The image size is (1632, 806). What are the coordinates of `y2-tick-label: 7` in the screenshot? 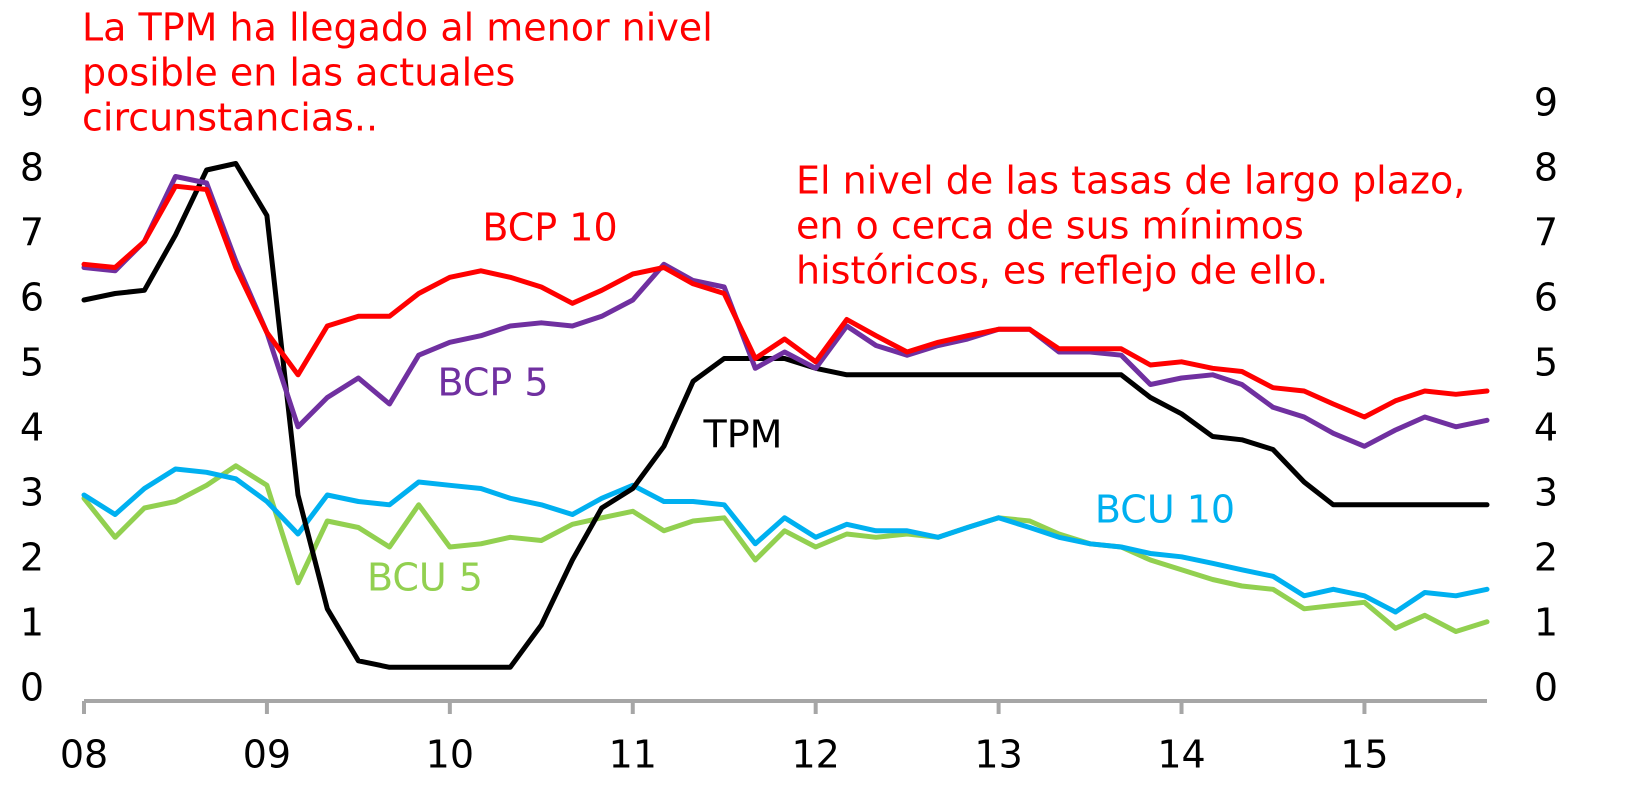 It's located at (1546, 233).